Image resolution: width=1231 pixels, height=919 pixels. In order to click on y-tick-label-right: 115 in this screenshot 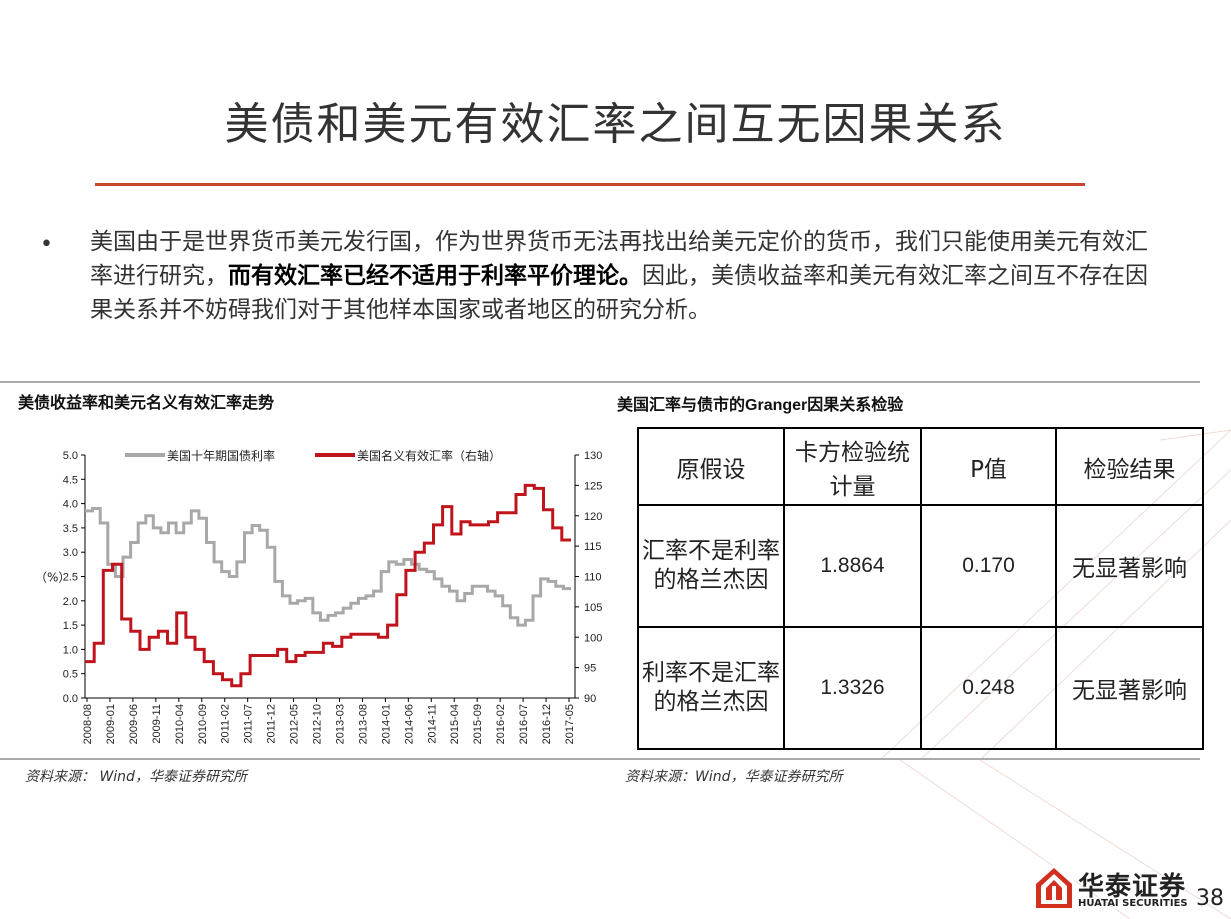, I will do `click(593, 547)`.